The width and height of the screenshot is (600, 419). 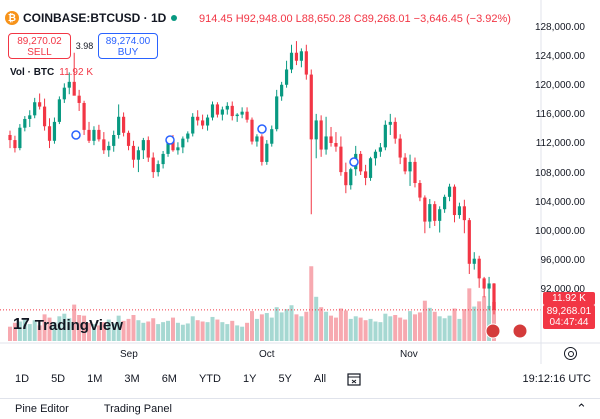 I want to click on range-5y: 5Y, so click(x=285, y=379).